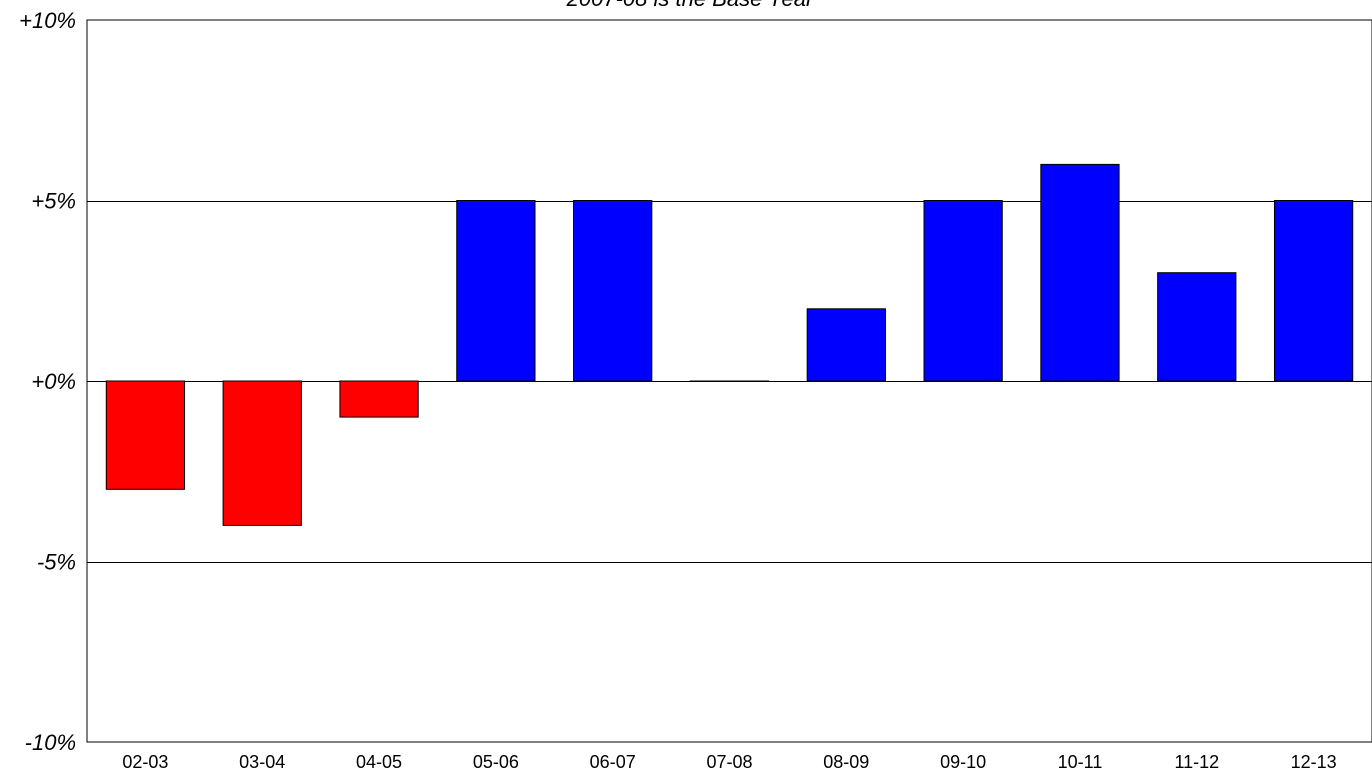  Describe the element at coordinates (496, 762) in the screenshot. I see `x-tick-label: 05-06` at that location.